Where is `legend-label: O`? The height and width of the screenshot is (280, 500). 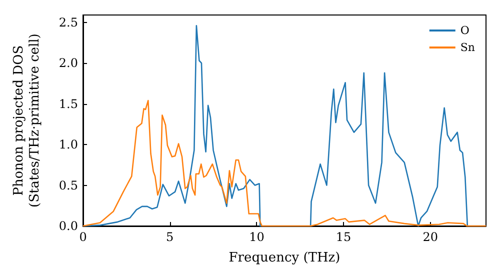 legend-label: O is located at coordinates (465, 30).